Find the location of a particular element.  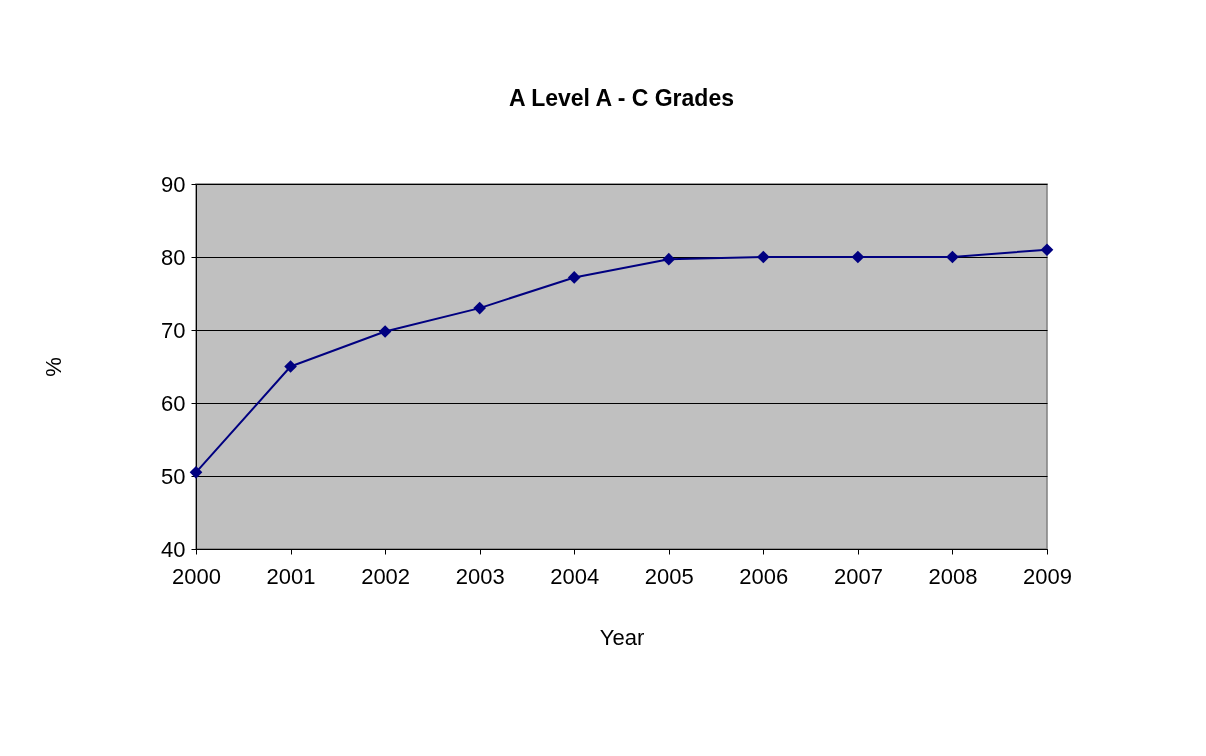

y-tick-label: 50 is located at coordinates (173, 476).